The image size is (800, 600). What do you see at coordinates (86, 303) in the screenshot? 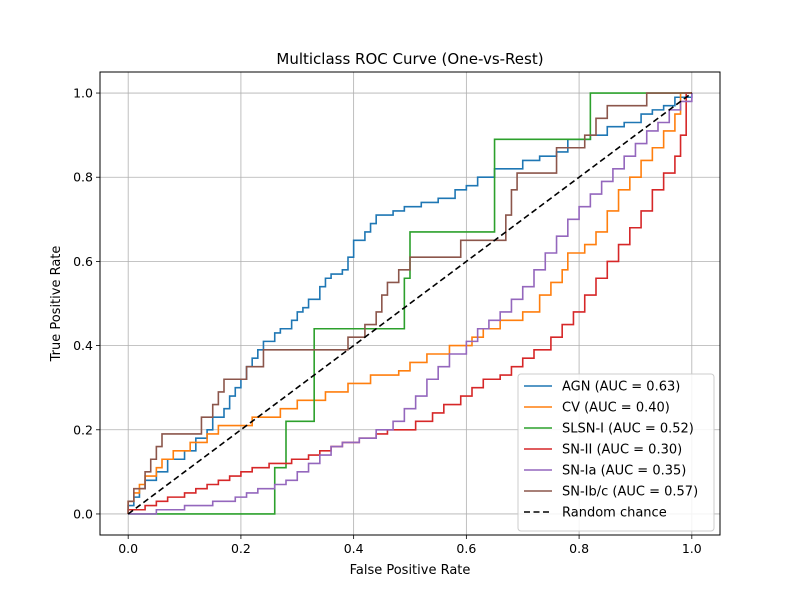
I see `y-axis-ticks: 0.0 0.2 0.4 0.6 0.8 1.0` at bounding box center [86, 303].